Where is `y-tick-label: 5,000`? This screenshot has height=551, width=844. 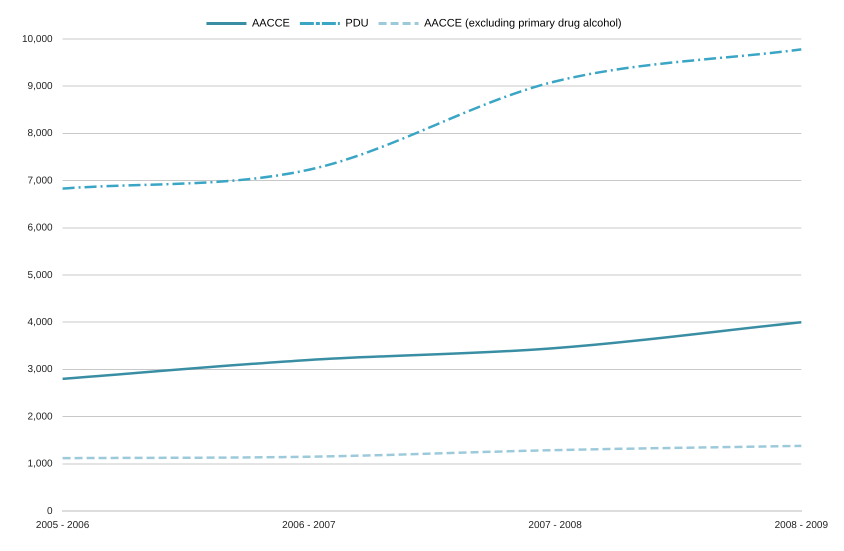
y-tick-label: 5,000 is located at coordinates (41, 275).